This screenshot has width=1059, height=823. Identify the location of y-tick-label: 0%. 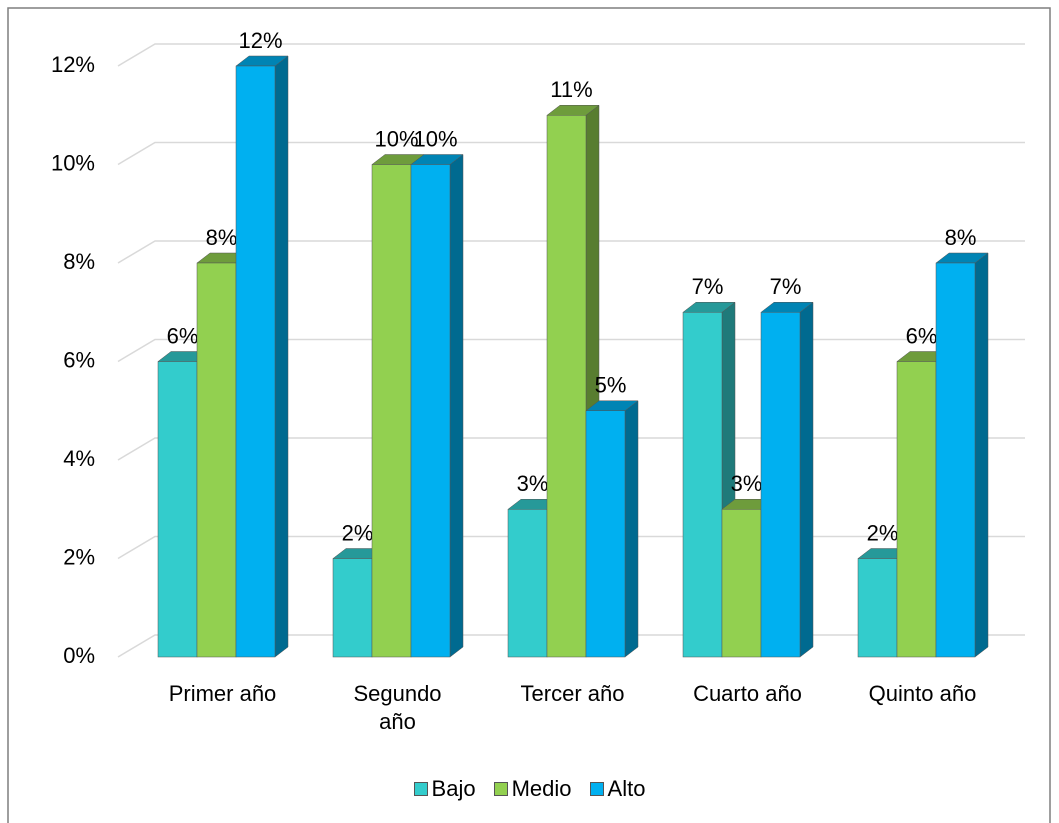
(79, 655).